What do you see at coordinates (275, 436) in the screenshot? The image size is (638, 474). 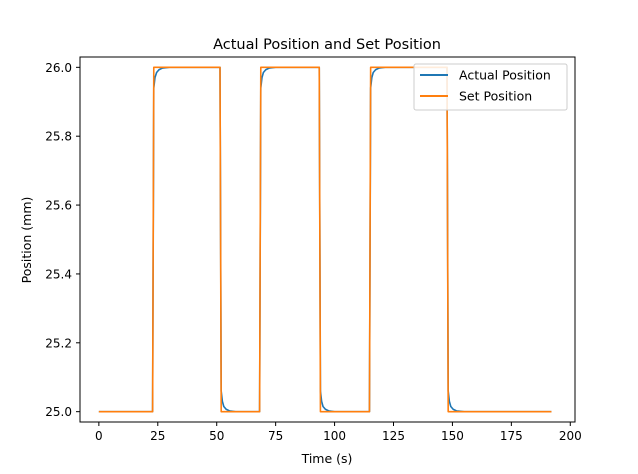 I see `x-tick-label: 75` at bounding box center [275, 436].